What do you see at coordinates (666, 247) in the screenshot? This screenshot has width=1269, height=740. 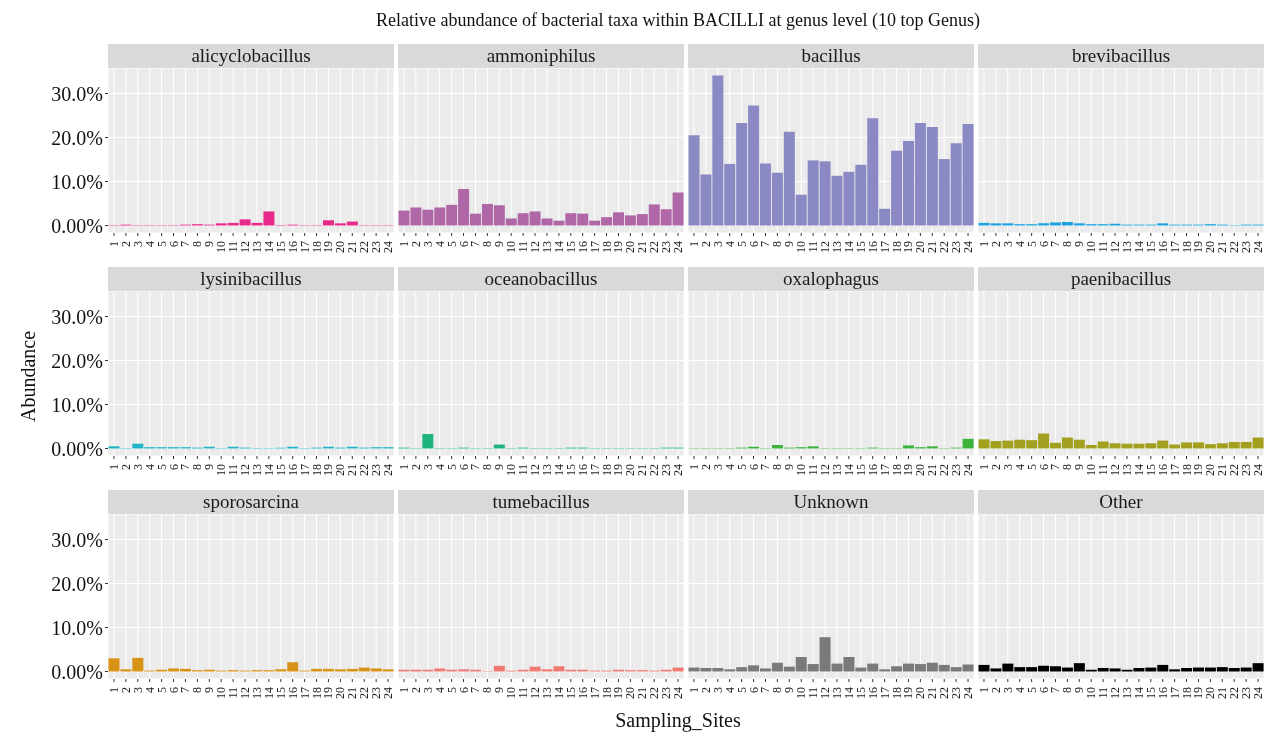 I see `x-tick-label: 23` at bounding box center [666, 247].